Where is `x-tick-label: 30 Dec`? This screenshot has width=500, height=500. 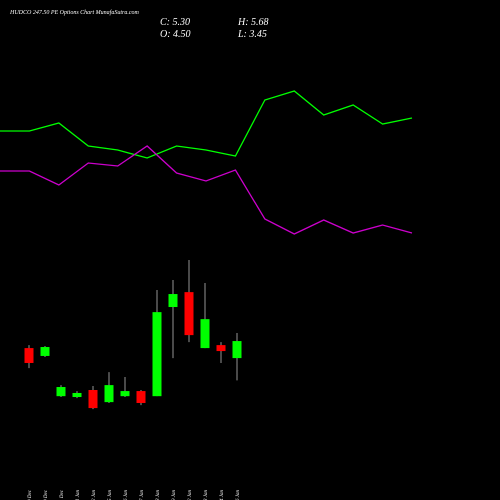 x-tick-label: 30 Dec is located at coordinates (46, 494).